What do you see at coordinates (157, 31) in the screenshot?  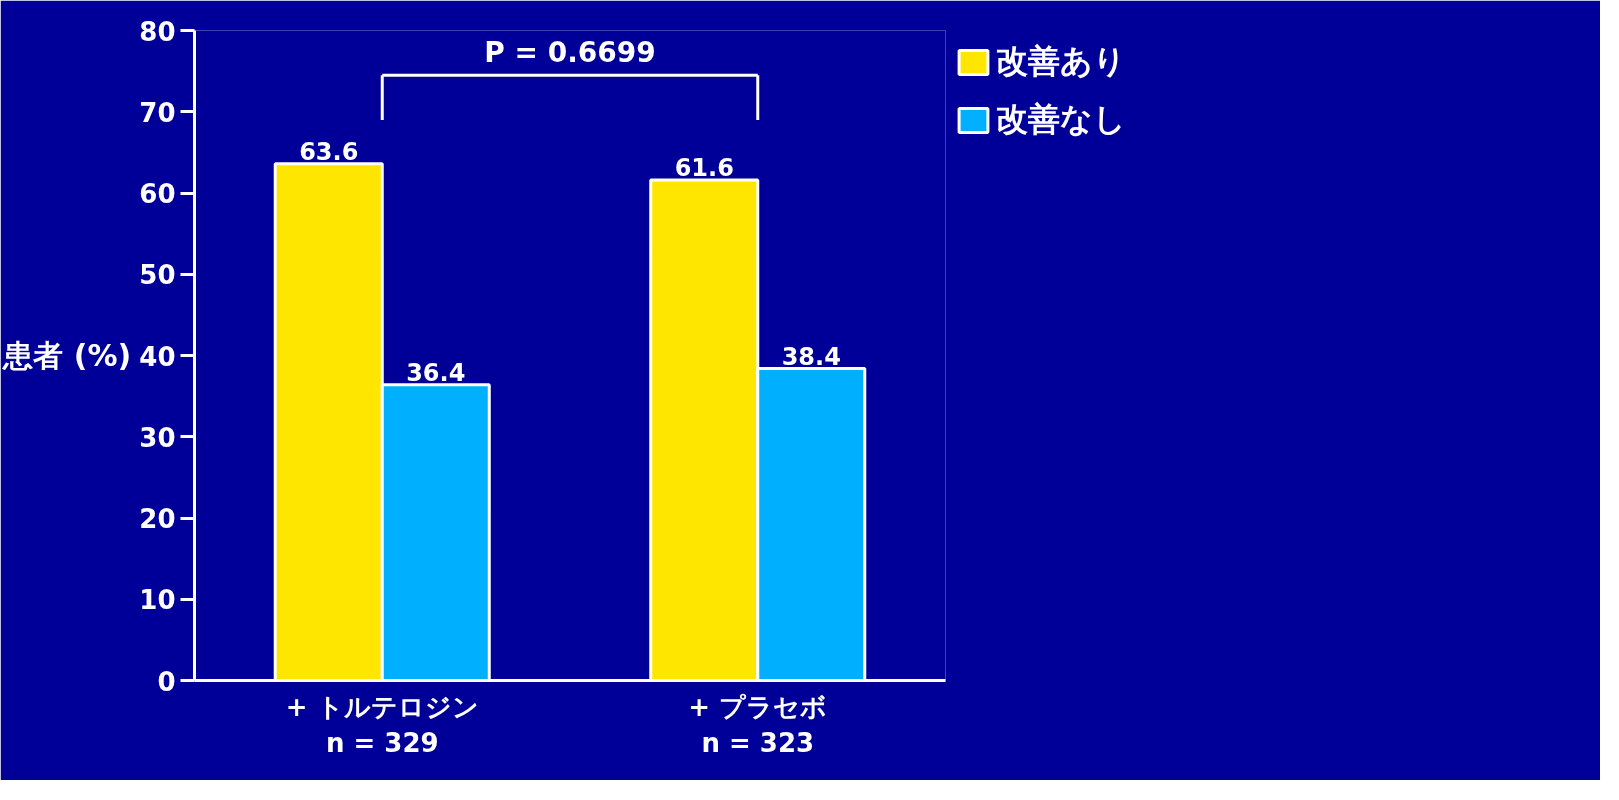 I see `y-tick-label: 80` at bounding box center [157, 31].